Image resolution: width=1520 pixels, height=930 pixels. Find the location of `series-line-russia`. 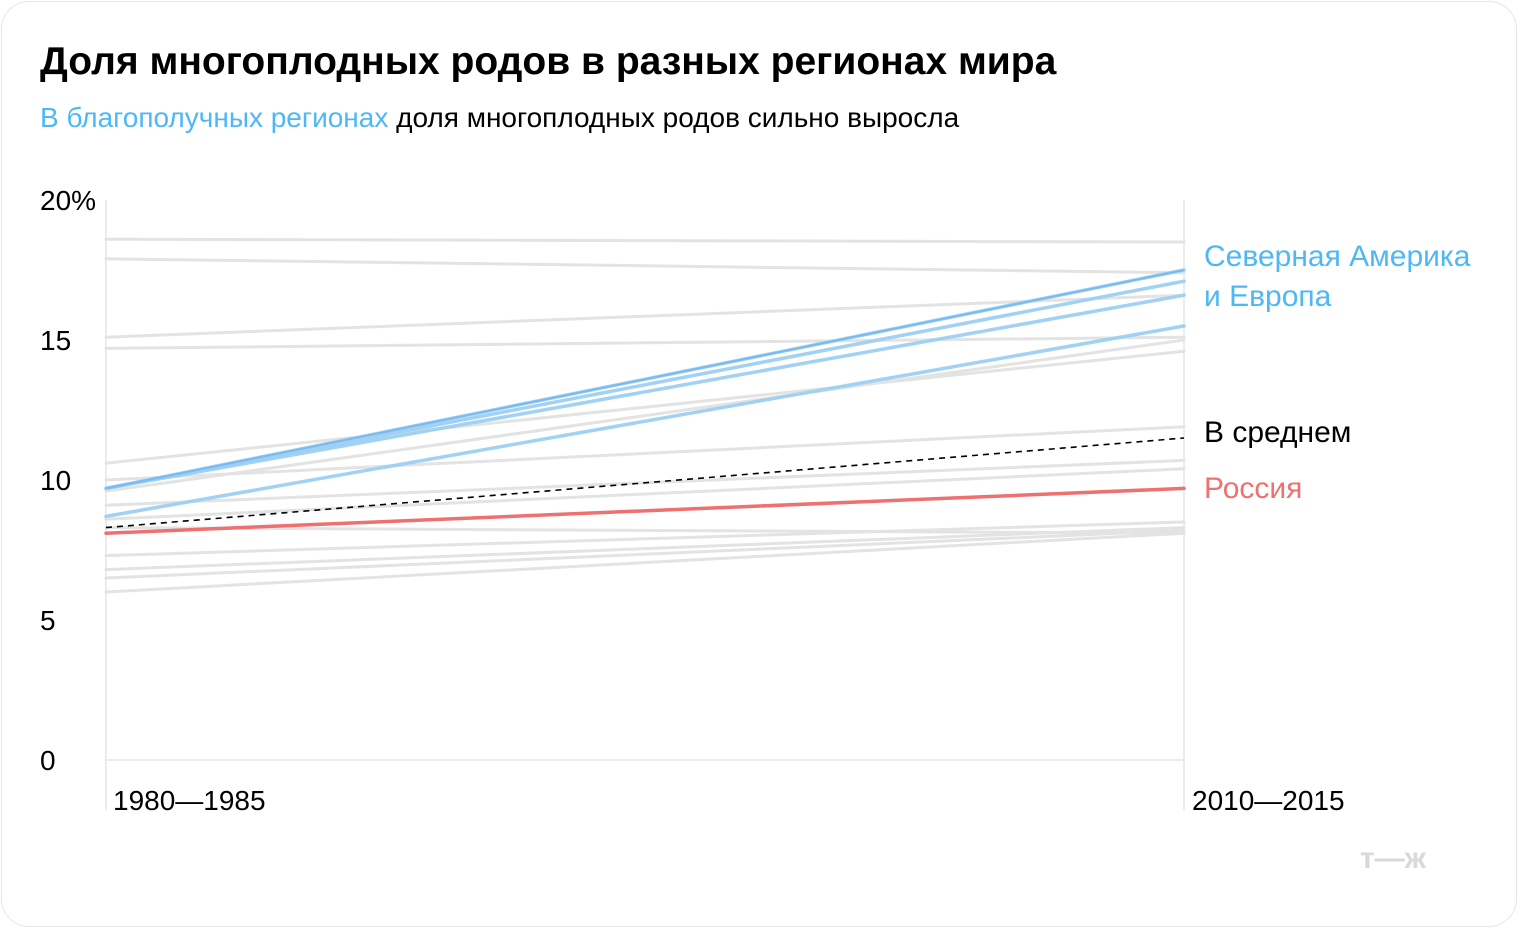

series-line-russia is located at coordinates (645, 510).